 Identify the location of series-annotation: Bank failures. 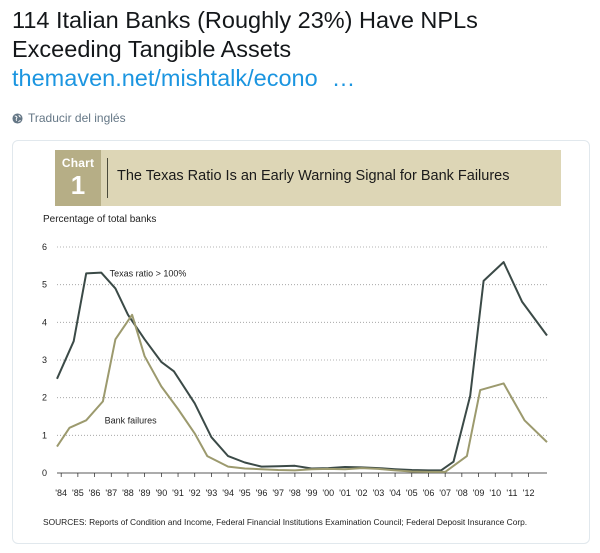
(131, 420).